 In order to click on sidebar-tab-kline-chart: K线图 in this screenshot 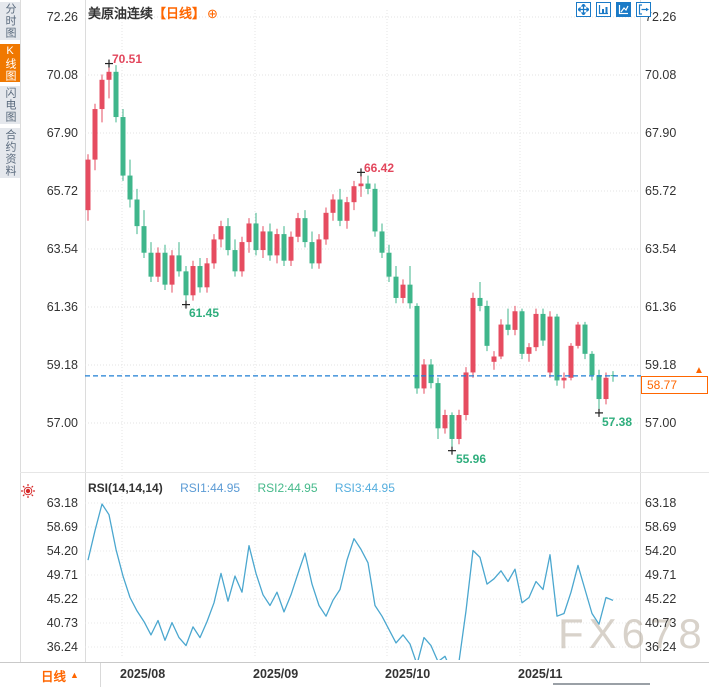, I will do `click(10, 63)`.